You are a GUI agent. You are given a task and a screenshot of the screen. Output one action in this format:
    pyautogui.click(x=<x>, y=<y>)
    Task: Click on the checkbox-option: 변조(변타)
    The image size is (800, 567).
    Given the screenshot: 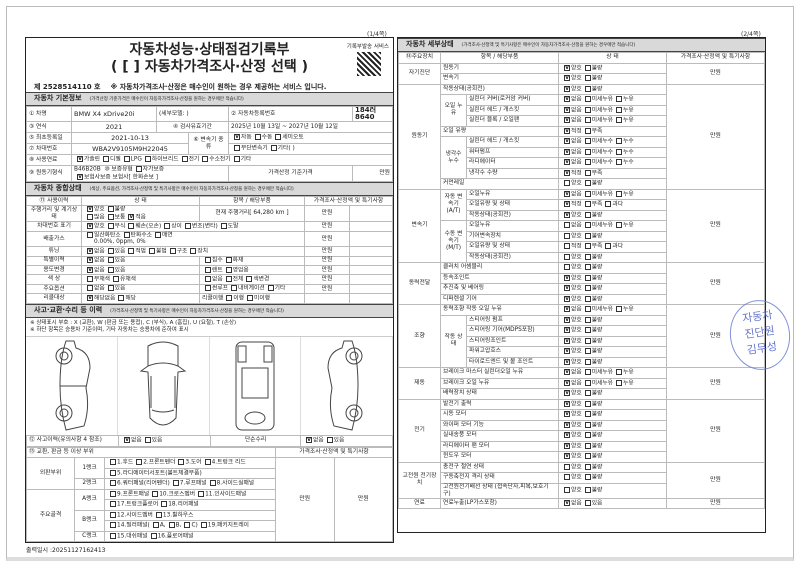 What is the action you would take?
    pyautogui.click(x=200, y=226)
    